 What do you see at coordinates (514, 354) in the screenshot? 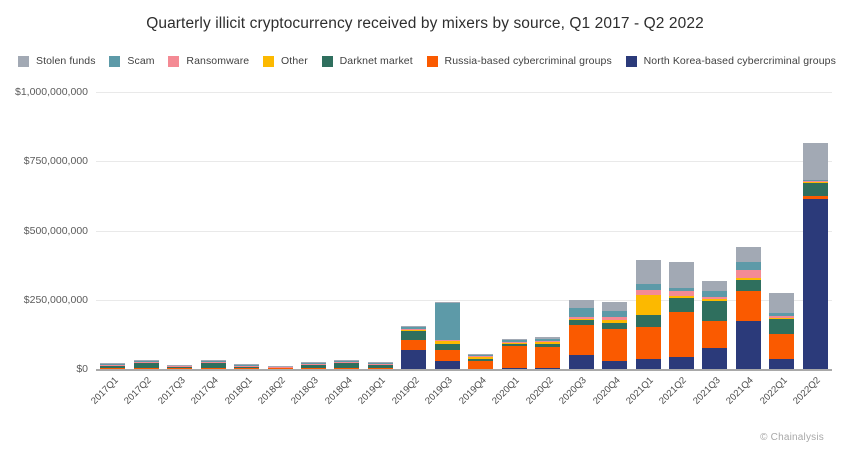
I see `bar-2020Q1` at bounding box center [514, 354].